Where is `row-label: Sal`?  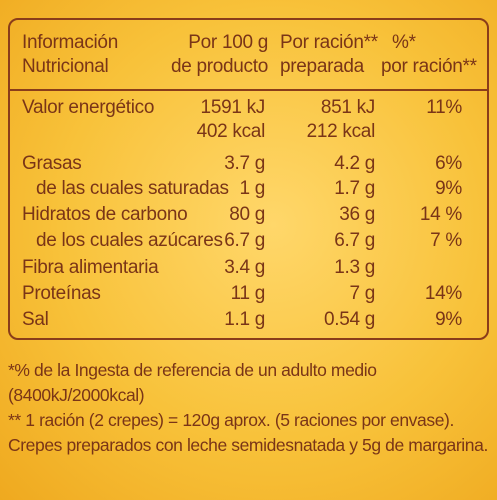 row-label: Sal is located at coordinates (35, 319).